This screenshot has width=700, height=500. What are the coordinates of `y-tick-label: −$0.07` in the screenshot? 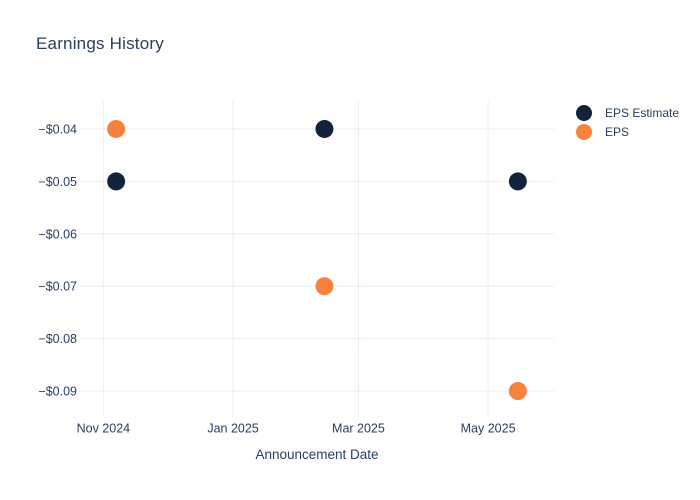 It's located at (57, 287).